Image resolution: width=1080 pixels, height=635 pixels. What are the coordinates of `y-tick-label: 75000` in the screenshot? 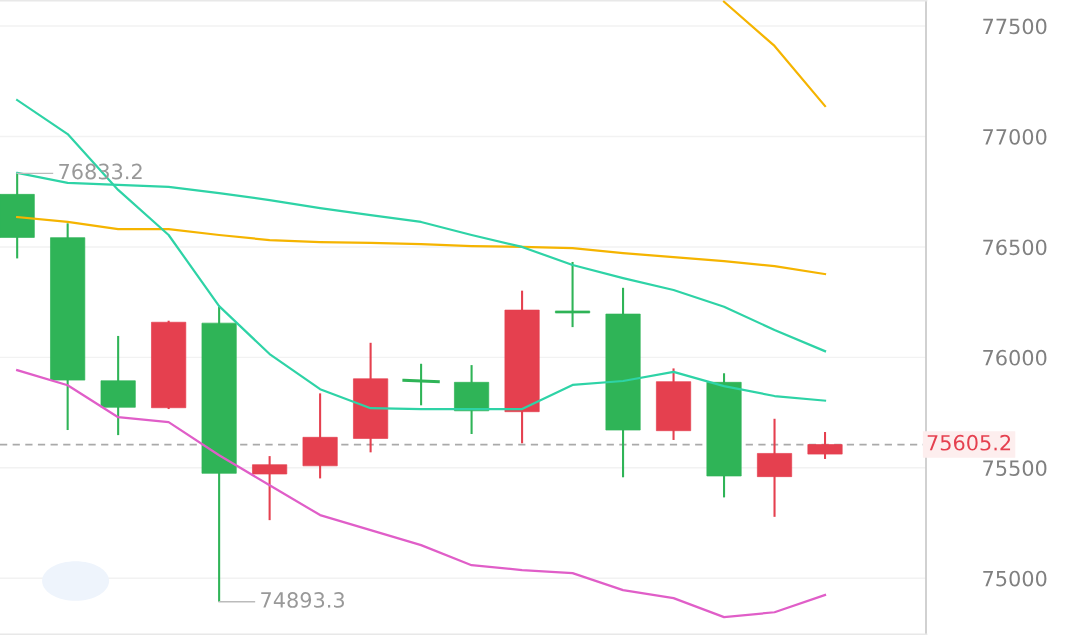 It's located at (1015, 578).